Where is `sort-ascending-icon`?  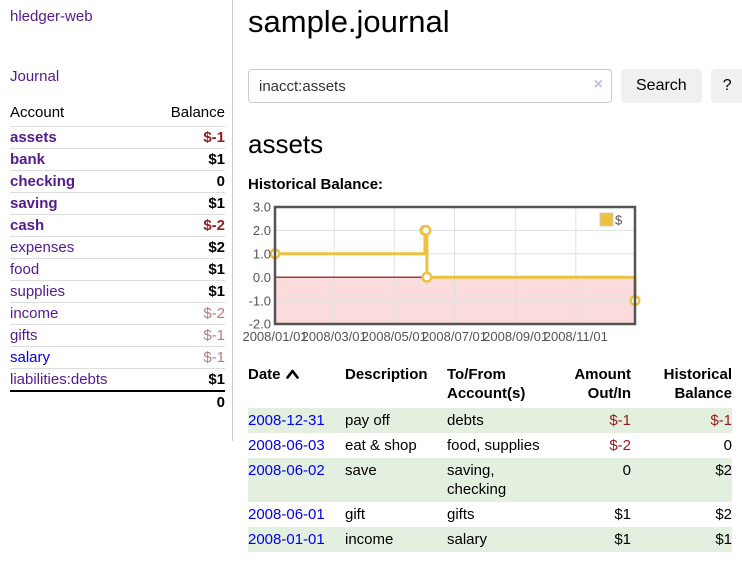
sort-ascending-icon is located at coordinates (292, 374).